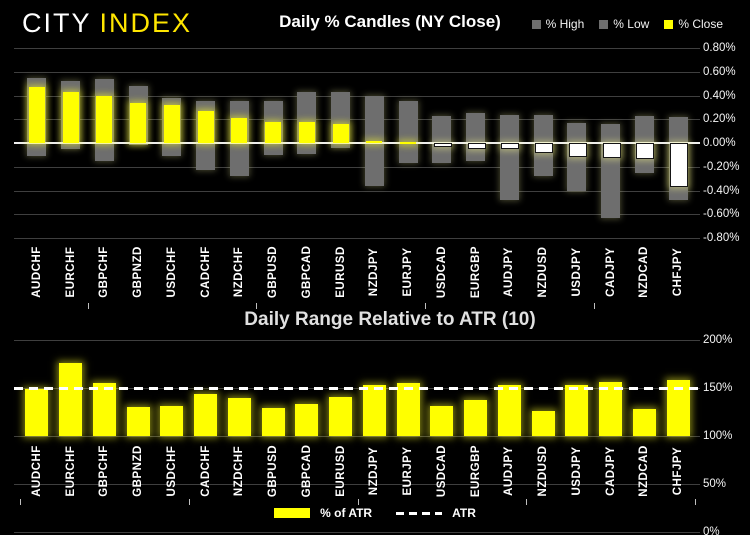 This screenshot has width=750, height=535. What do you see at coordinates (375, 513) in the screenshot?
I see `bottom-chart-legend: % of ATR ATR` at bounding box center [375, 513].